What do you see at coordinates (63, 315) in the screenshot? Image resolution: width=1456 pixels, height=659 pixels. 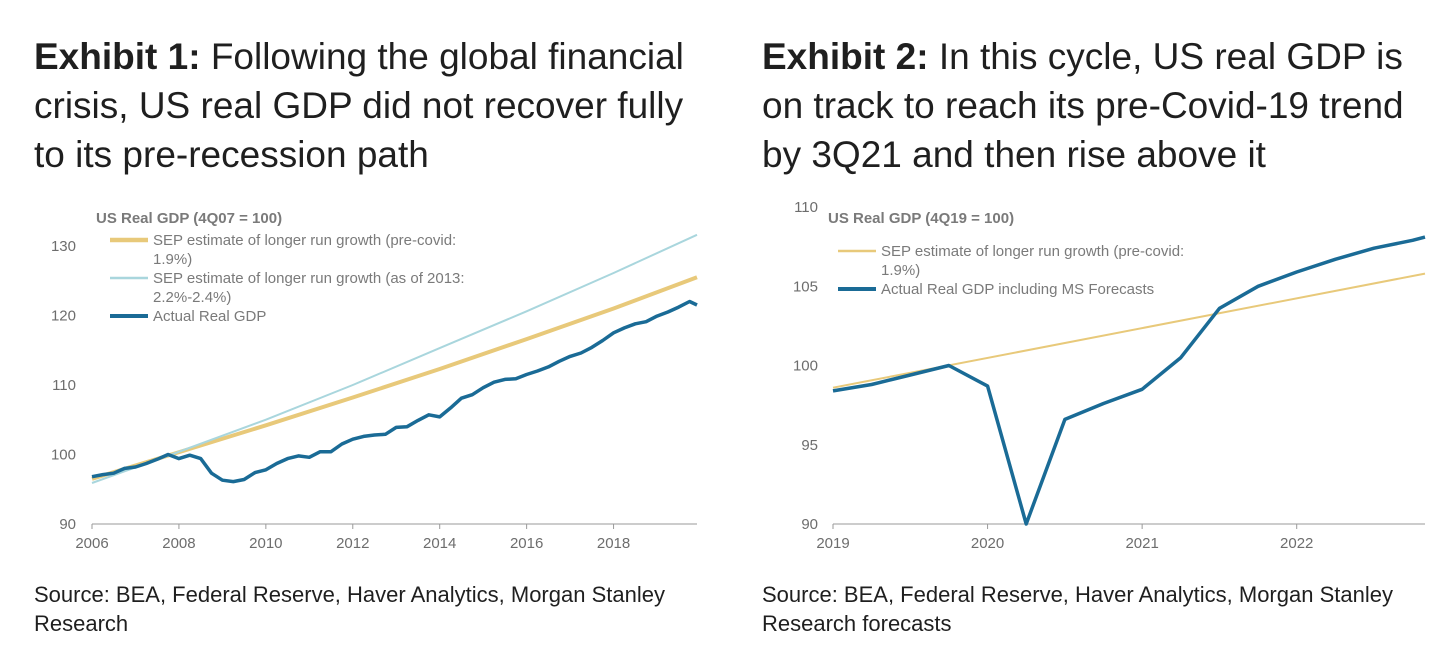 I see `y-tick-label: 120` at bounding box center [63, 315].